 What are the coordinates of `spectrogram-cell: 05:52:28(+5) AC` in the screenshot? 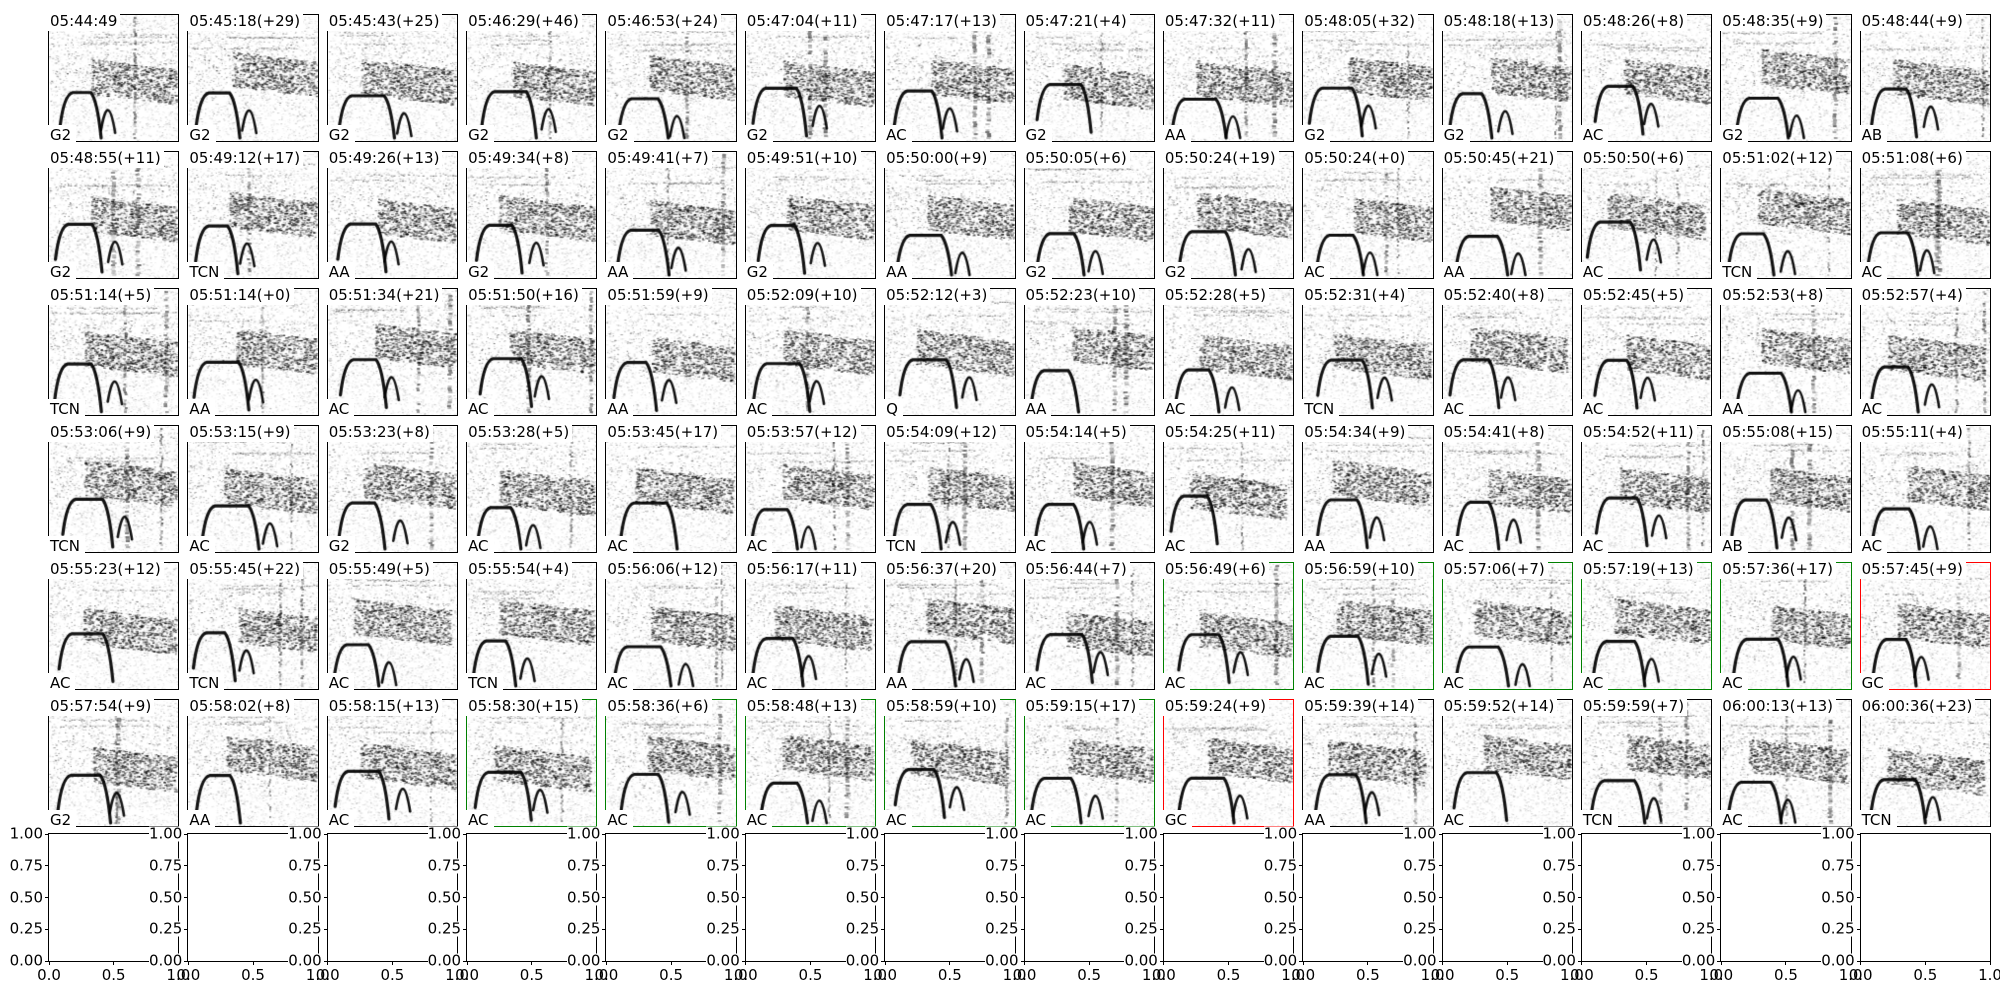 It's located at (1228, 352).